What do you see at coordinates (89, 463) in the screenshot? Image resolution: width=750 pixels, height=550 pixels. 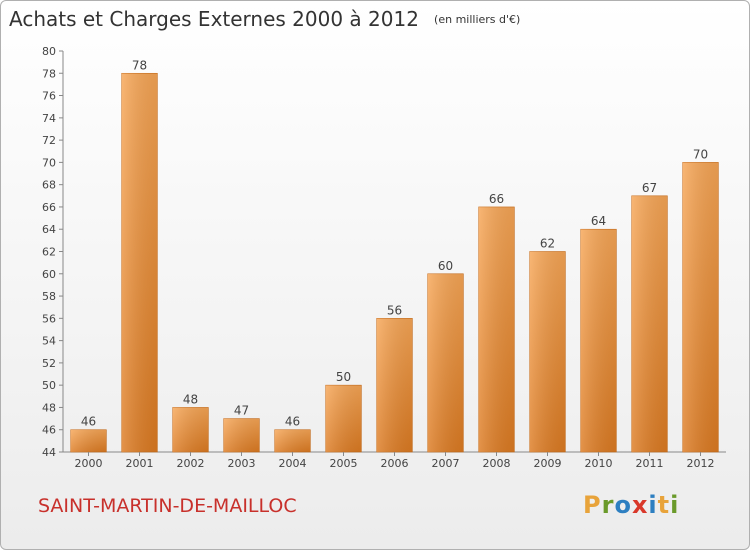 I see `x-tick-label: 2000` at bounding box center [89, 463].